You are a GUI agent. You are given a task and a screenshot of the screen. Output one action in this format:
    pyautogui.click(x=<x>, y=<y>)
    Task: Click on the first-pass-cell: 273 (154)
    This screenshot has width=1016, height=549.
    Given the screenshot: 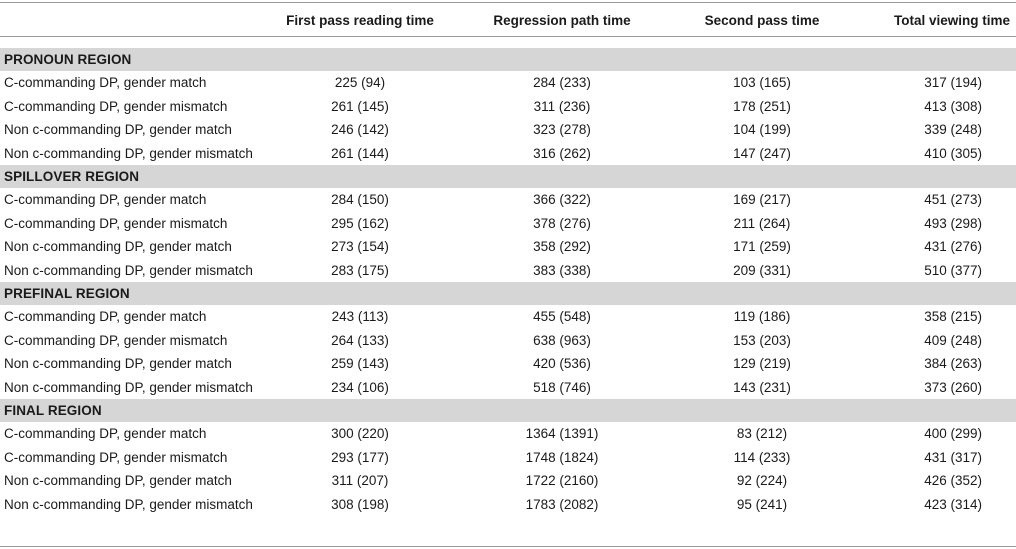 What is the action you would take?
    pyautogui.click(x=360, y=247)
    